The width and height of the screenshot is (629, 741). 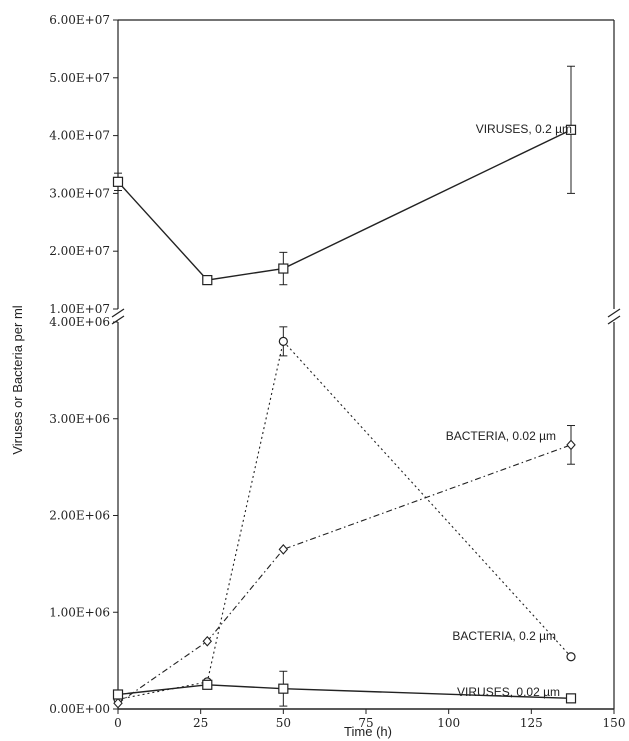 What do you see at coordinates (79, 78) in the screenshot?
I see `y-tick-label-upper: 5.00E+07` at bounding box center [79, 78].